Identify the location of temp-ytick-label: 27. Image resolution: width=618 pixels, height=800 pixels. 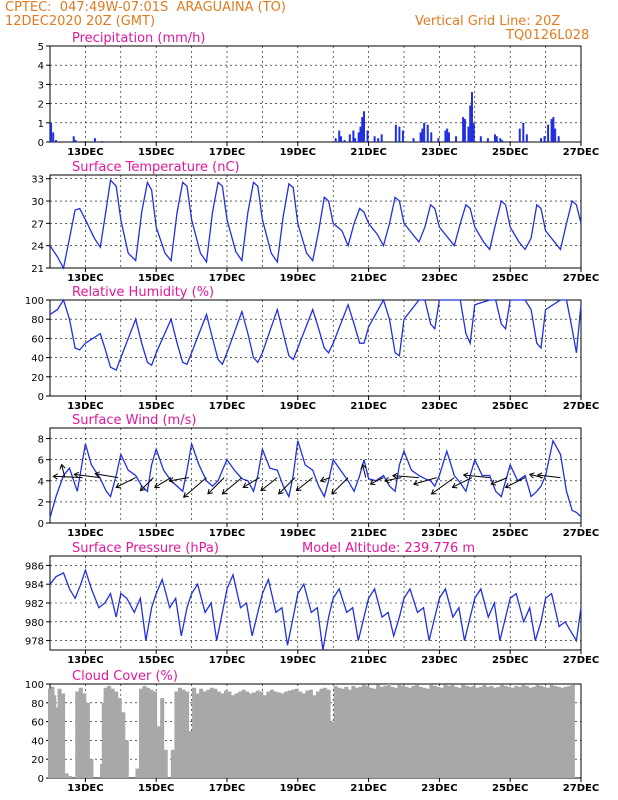
(37, 224).